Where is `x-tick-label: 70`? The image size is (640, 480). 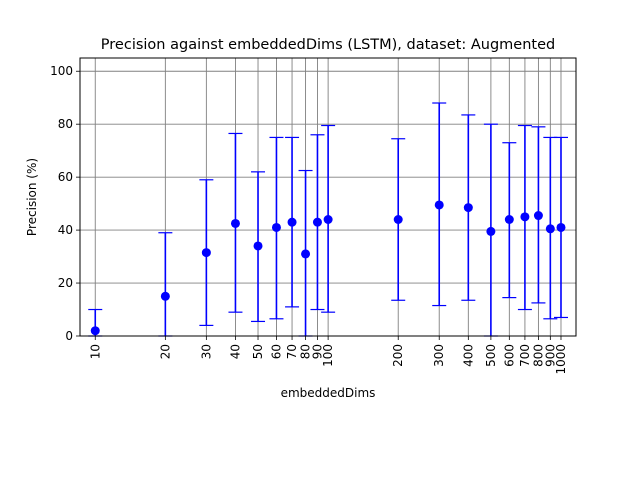
x-tick-label: 70 is located at coordinates (292, 351).